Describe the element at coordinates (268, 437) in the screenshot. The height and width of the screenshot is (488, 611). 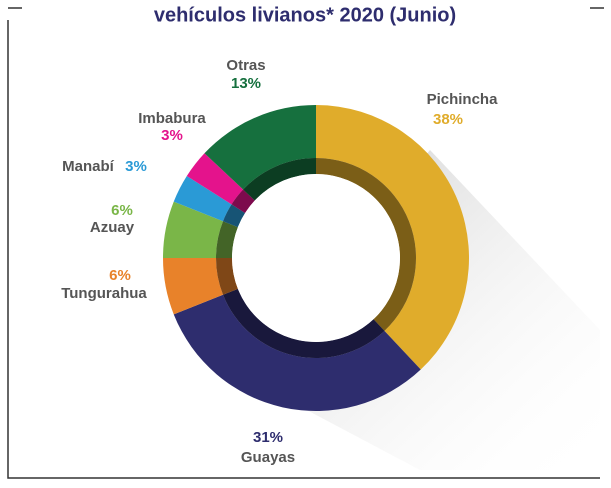
I see `segment-value: 31%` at that location.